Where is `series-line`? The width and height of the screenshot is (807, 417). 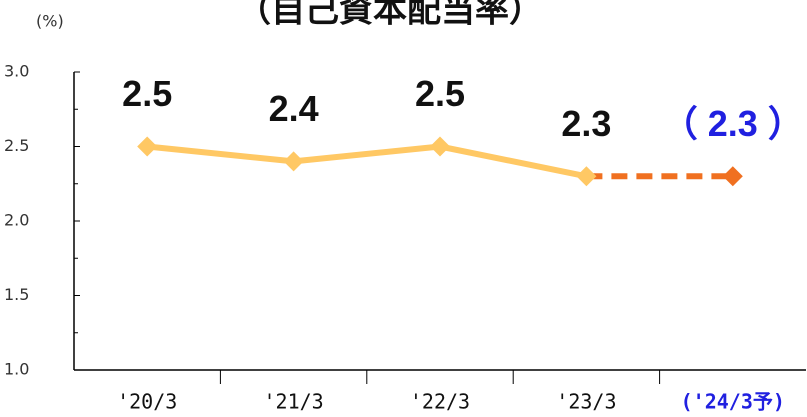 series-line is located at coordinates (366, 161).